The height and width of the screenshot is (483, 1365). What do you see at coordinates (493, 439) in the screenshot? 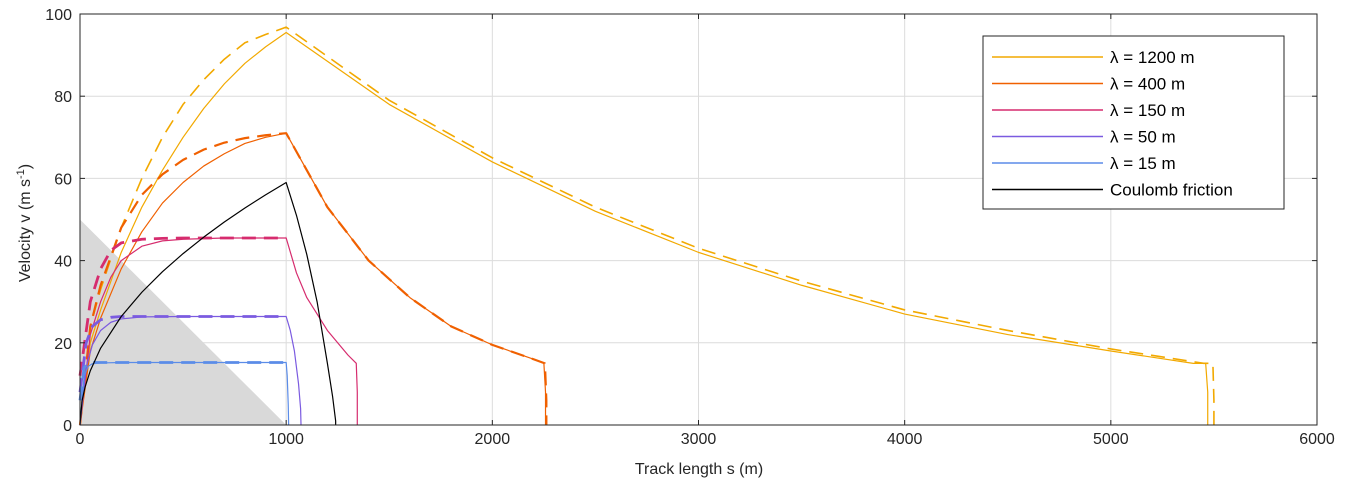
I see `x-tick-label: 2000` at bounding box center [493, 439].